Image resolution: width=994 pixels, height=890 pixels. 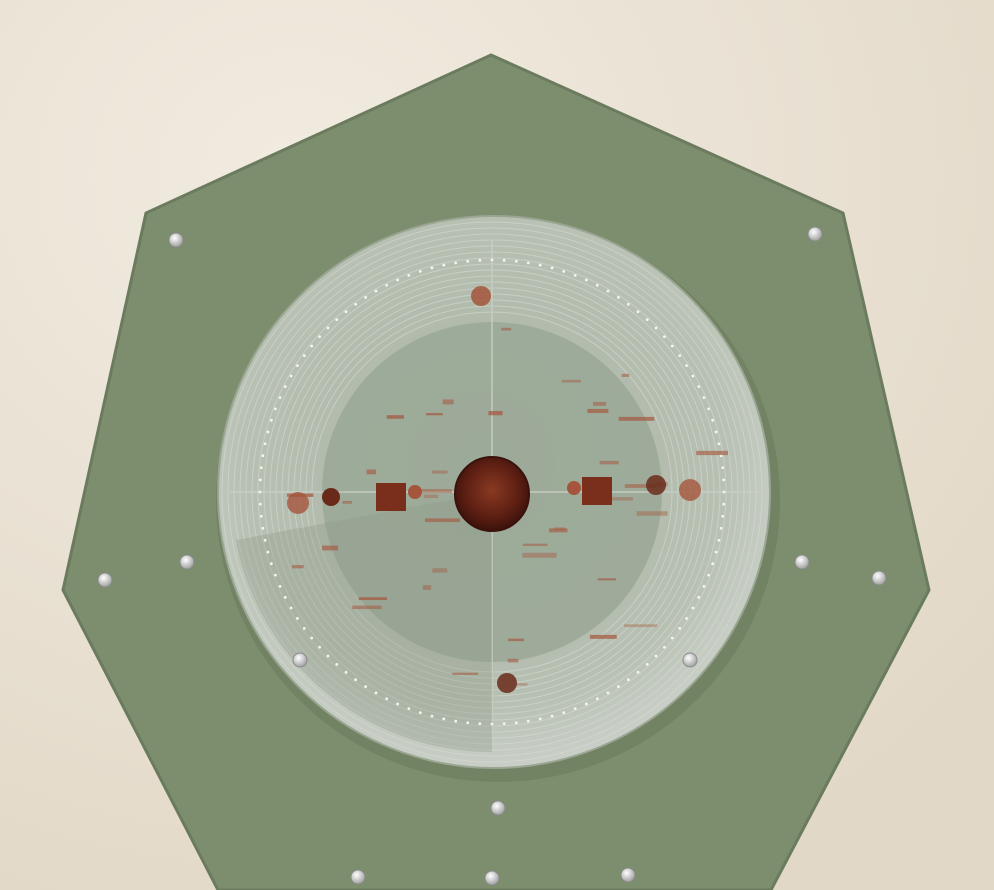 What do you see at coordinates (634, 490) in the screenshot?
I see `right-planet-row` at bounding box center [634, 490].